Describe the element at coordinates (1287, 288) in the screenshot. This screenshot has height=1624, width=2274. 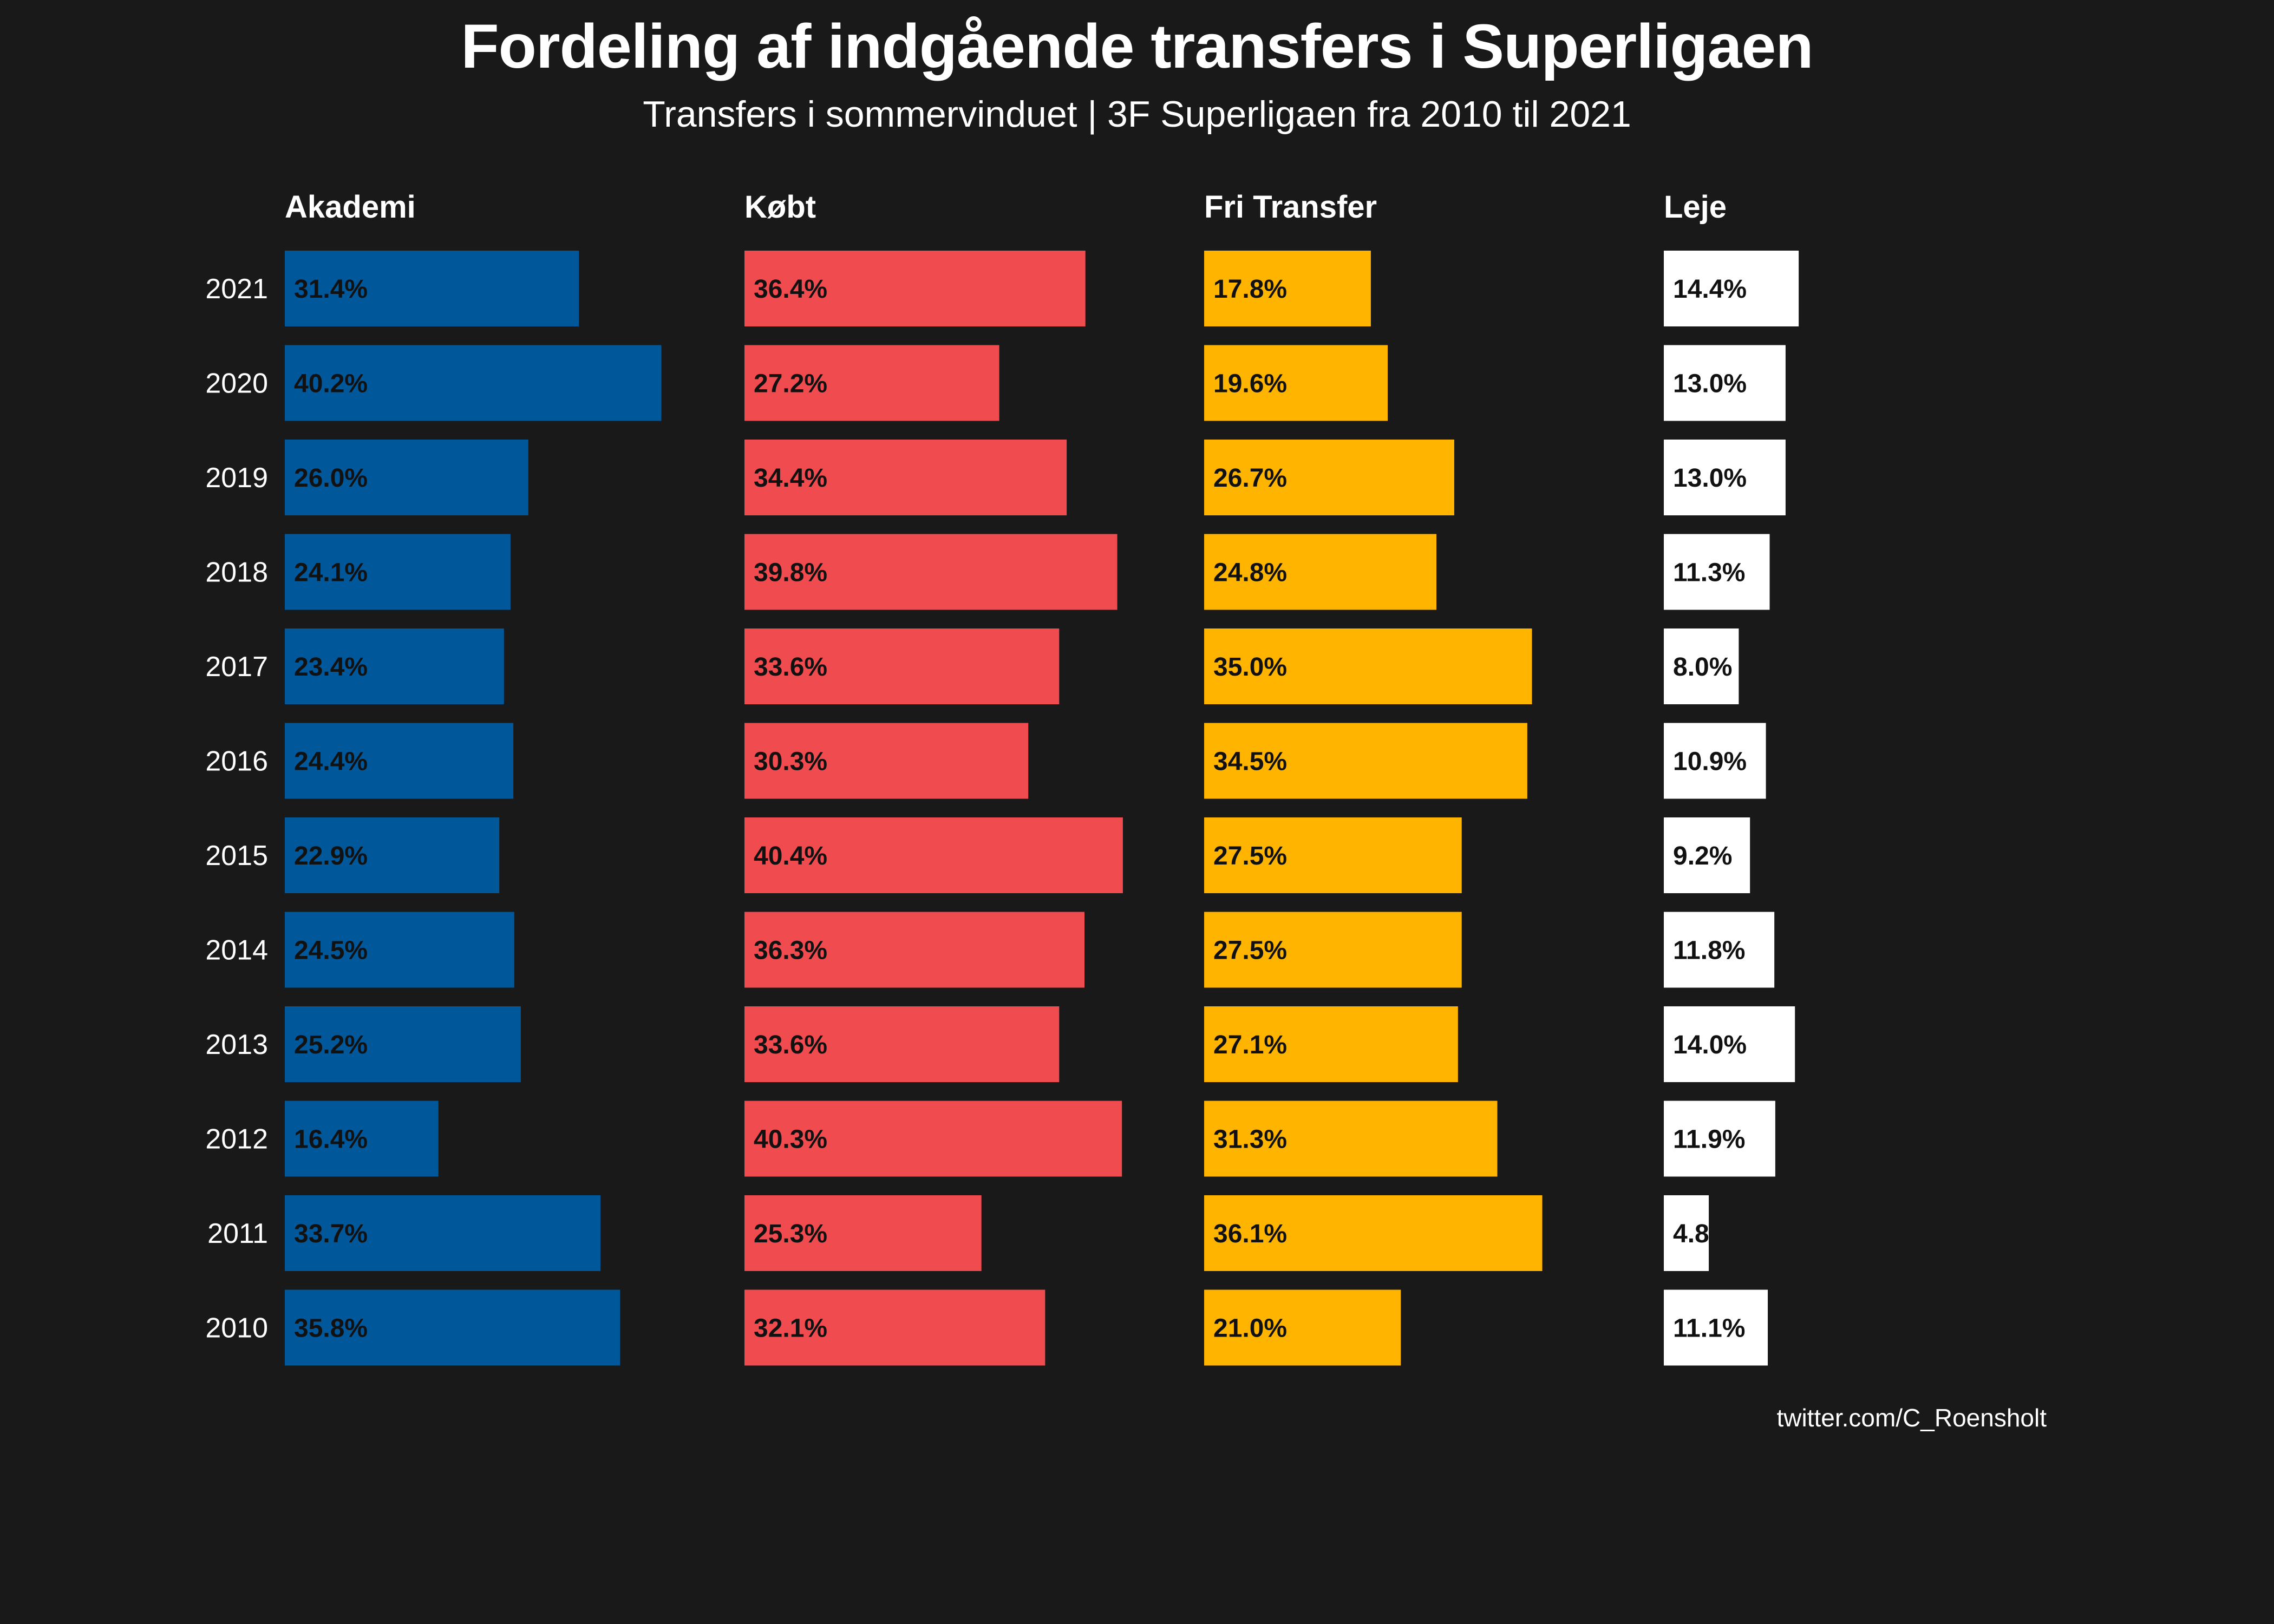
I see `bar-fri-transfer-2021` at that location.